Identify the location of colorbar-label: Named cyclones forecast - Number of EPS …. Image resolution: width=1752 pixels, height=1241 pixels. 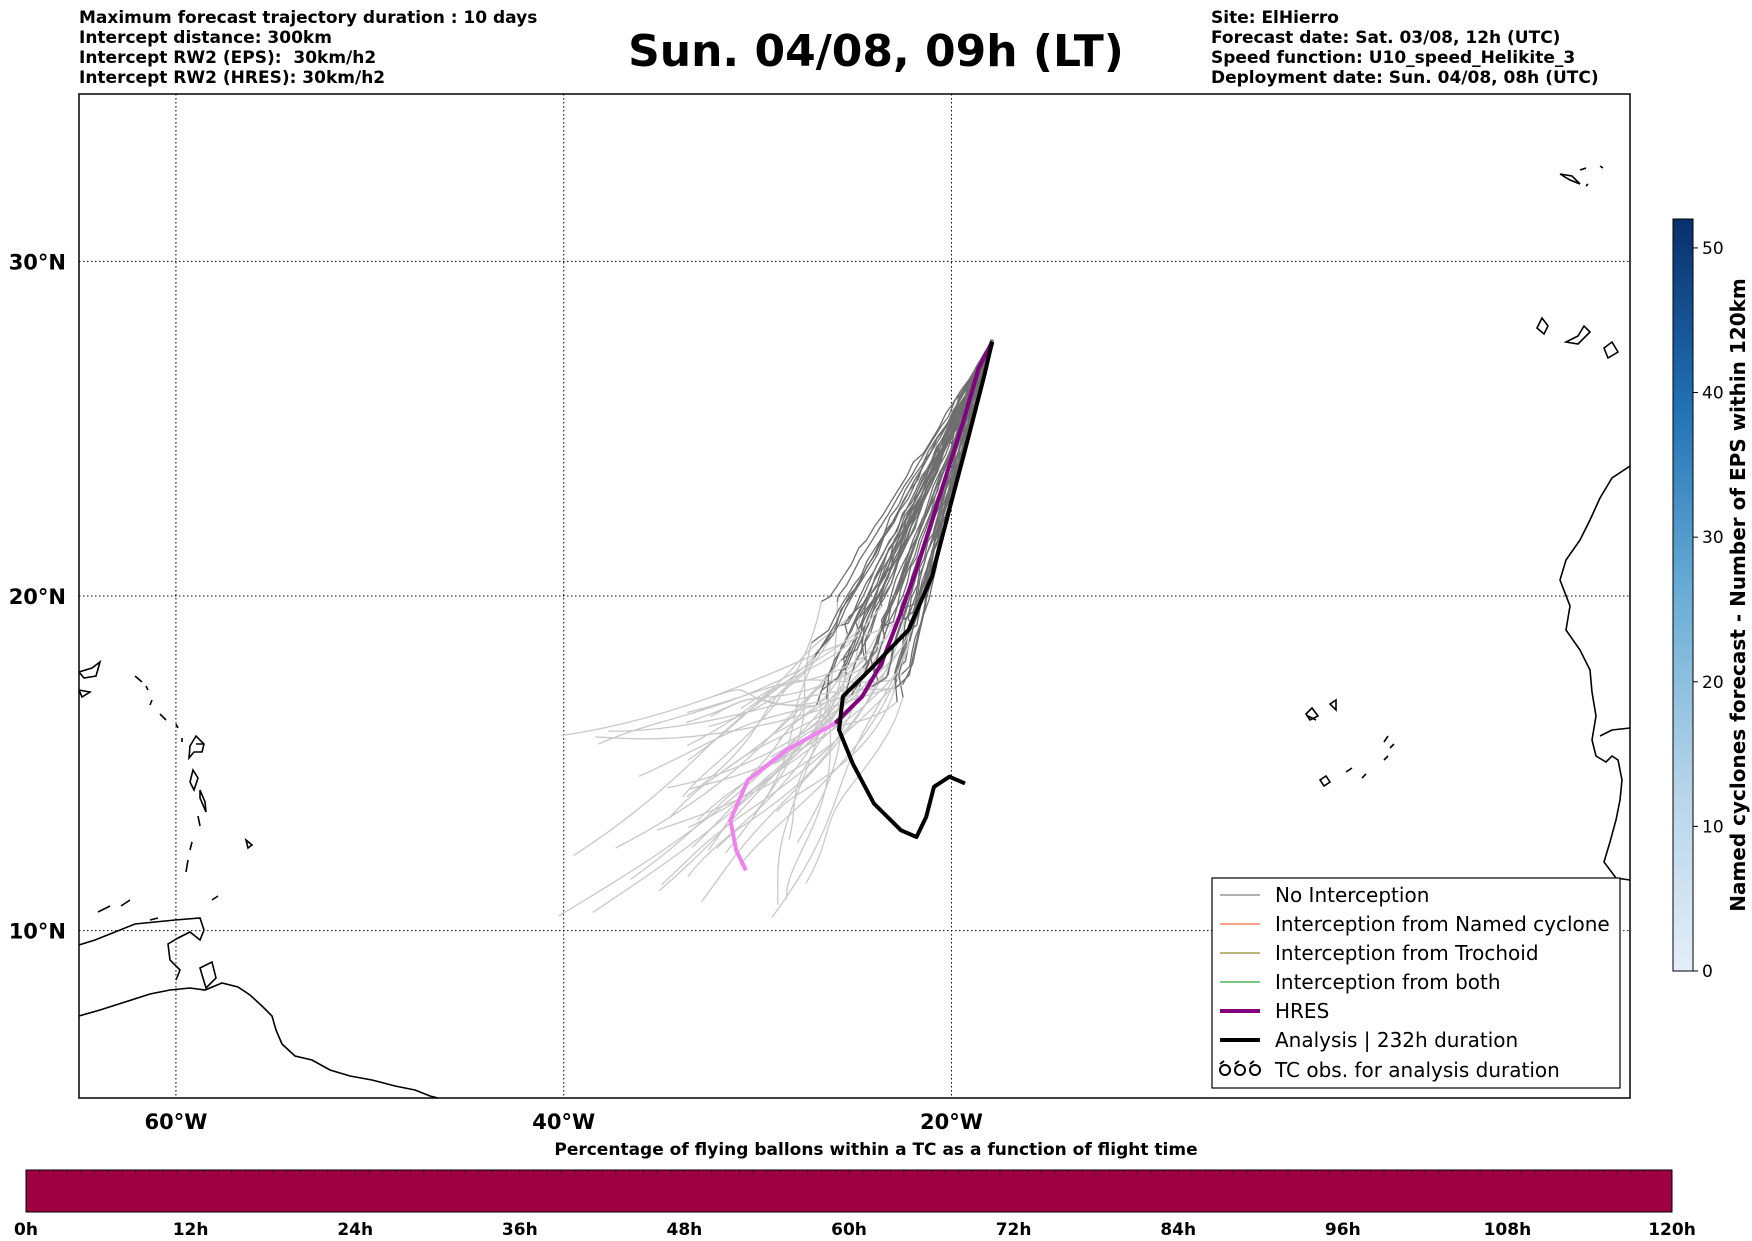
(1738, 595).